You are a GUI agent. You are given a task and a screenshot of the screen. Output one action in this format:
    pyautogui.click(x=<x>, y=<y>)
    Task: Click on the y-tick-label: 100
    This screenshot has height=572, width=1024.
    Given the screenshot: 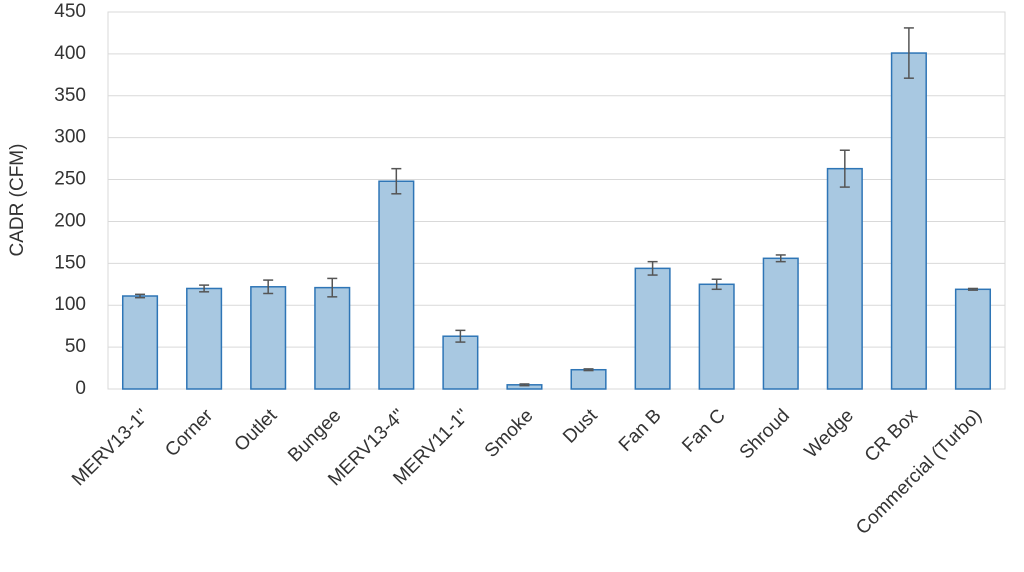 What is the action you would take?
    pyautogui.click(x=70, y=304)
    